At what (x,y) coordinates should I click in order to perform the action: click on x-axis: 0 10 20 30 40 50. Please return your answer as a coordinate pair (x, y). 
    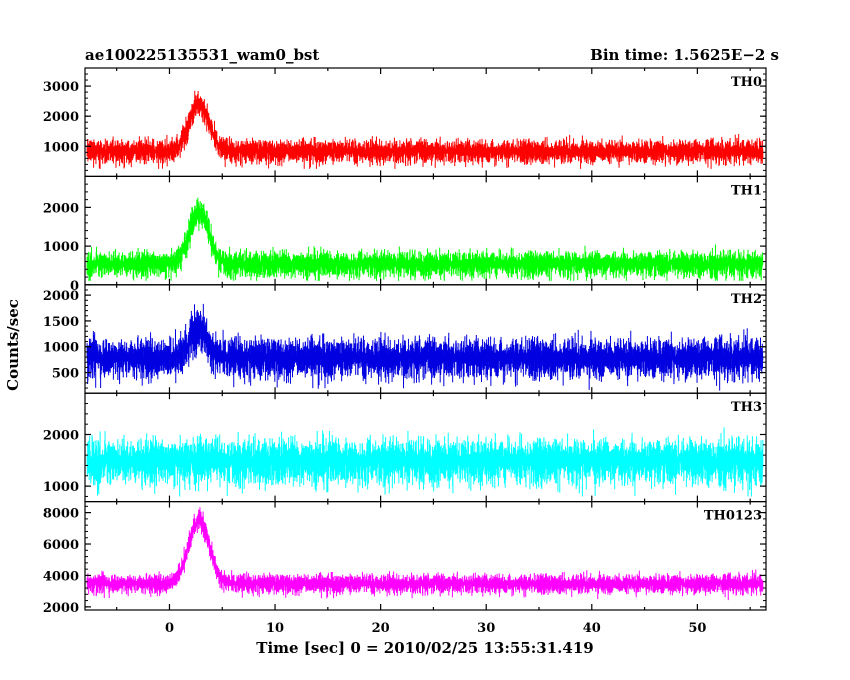
    Looking at the image, I should click on (435, 628).